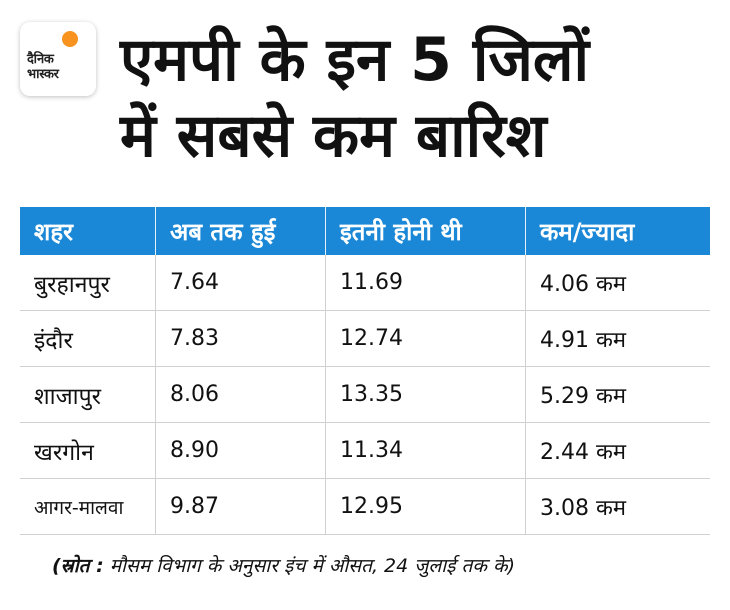  What do you see at coordinates (583, 284) in the screenshot?
I see `diff-cell: 4.06 कम` at bounding box center [583, 284].